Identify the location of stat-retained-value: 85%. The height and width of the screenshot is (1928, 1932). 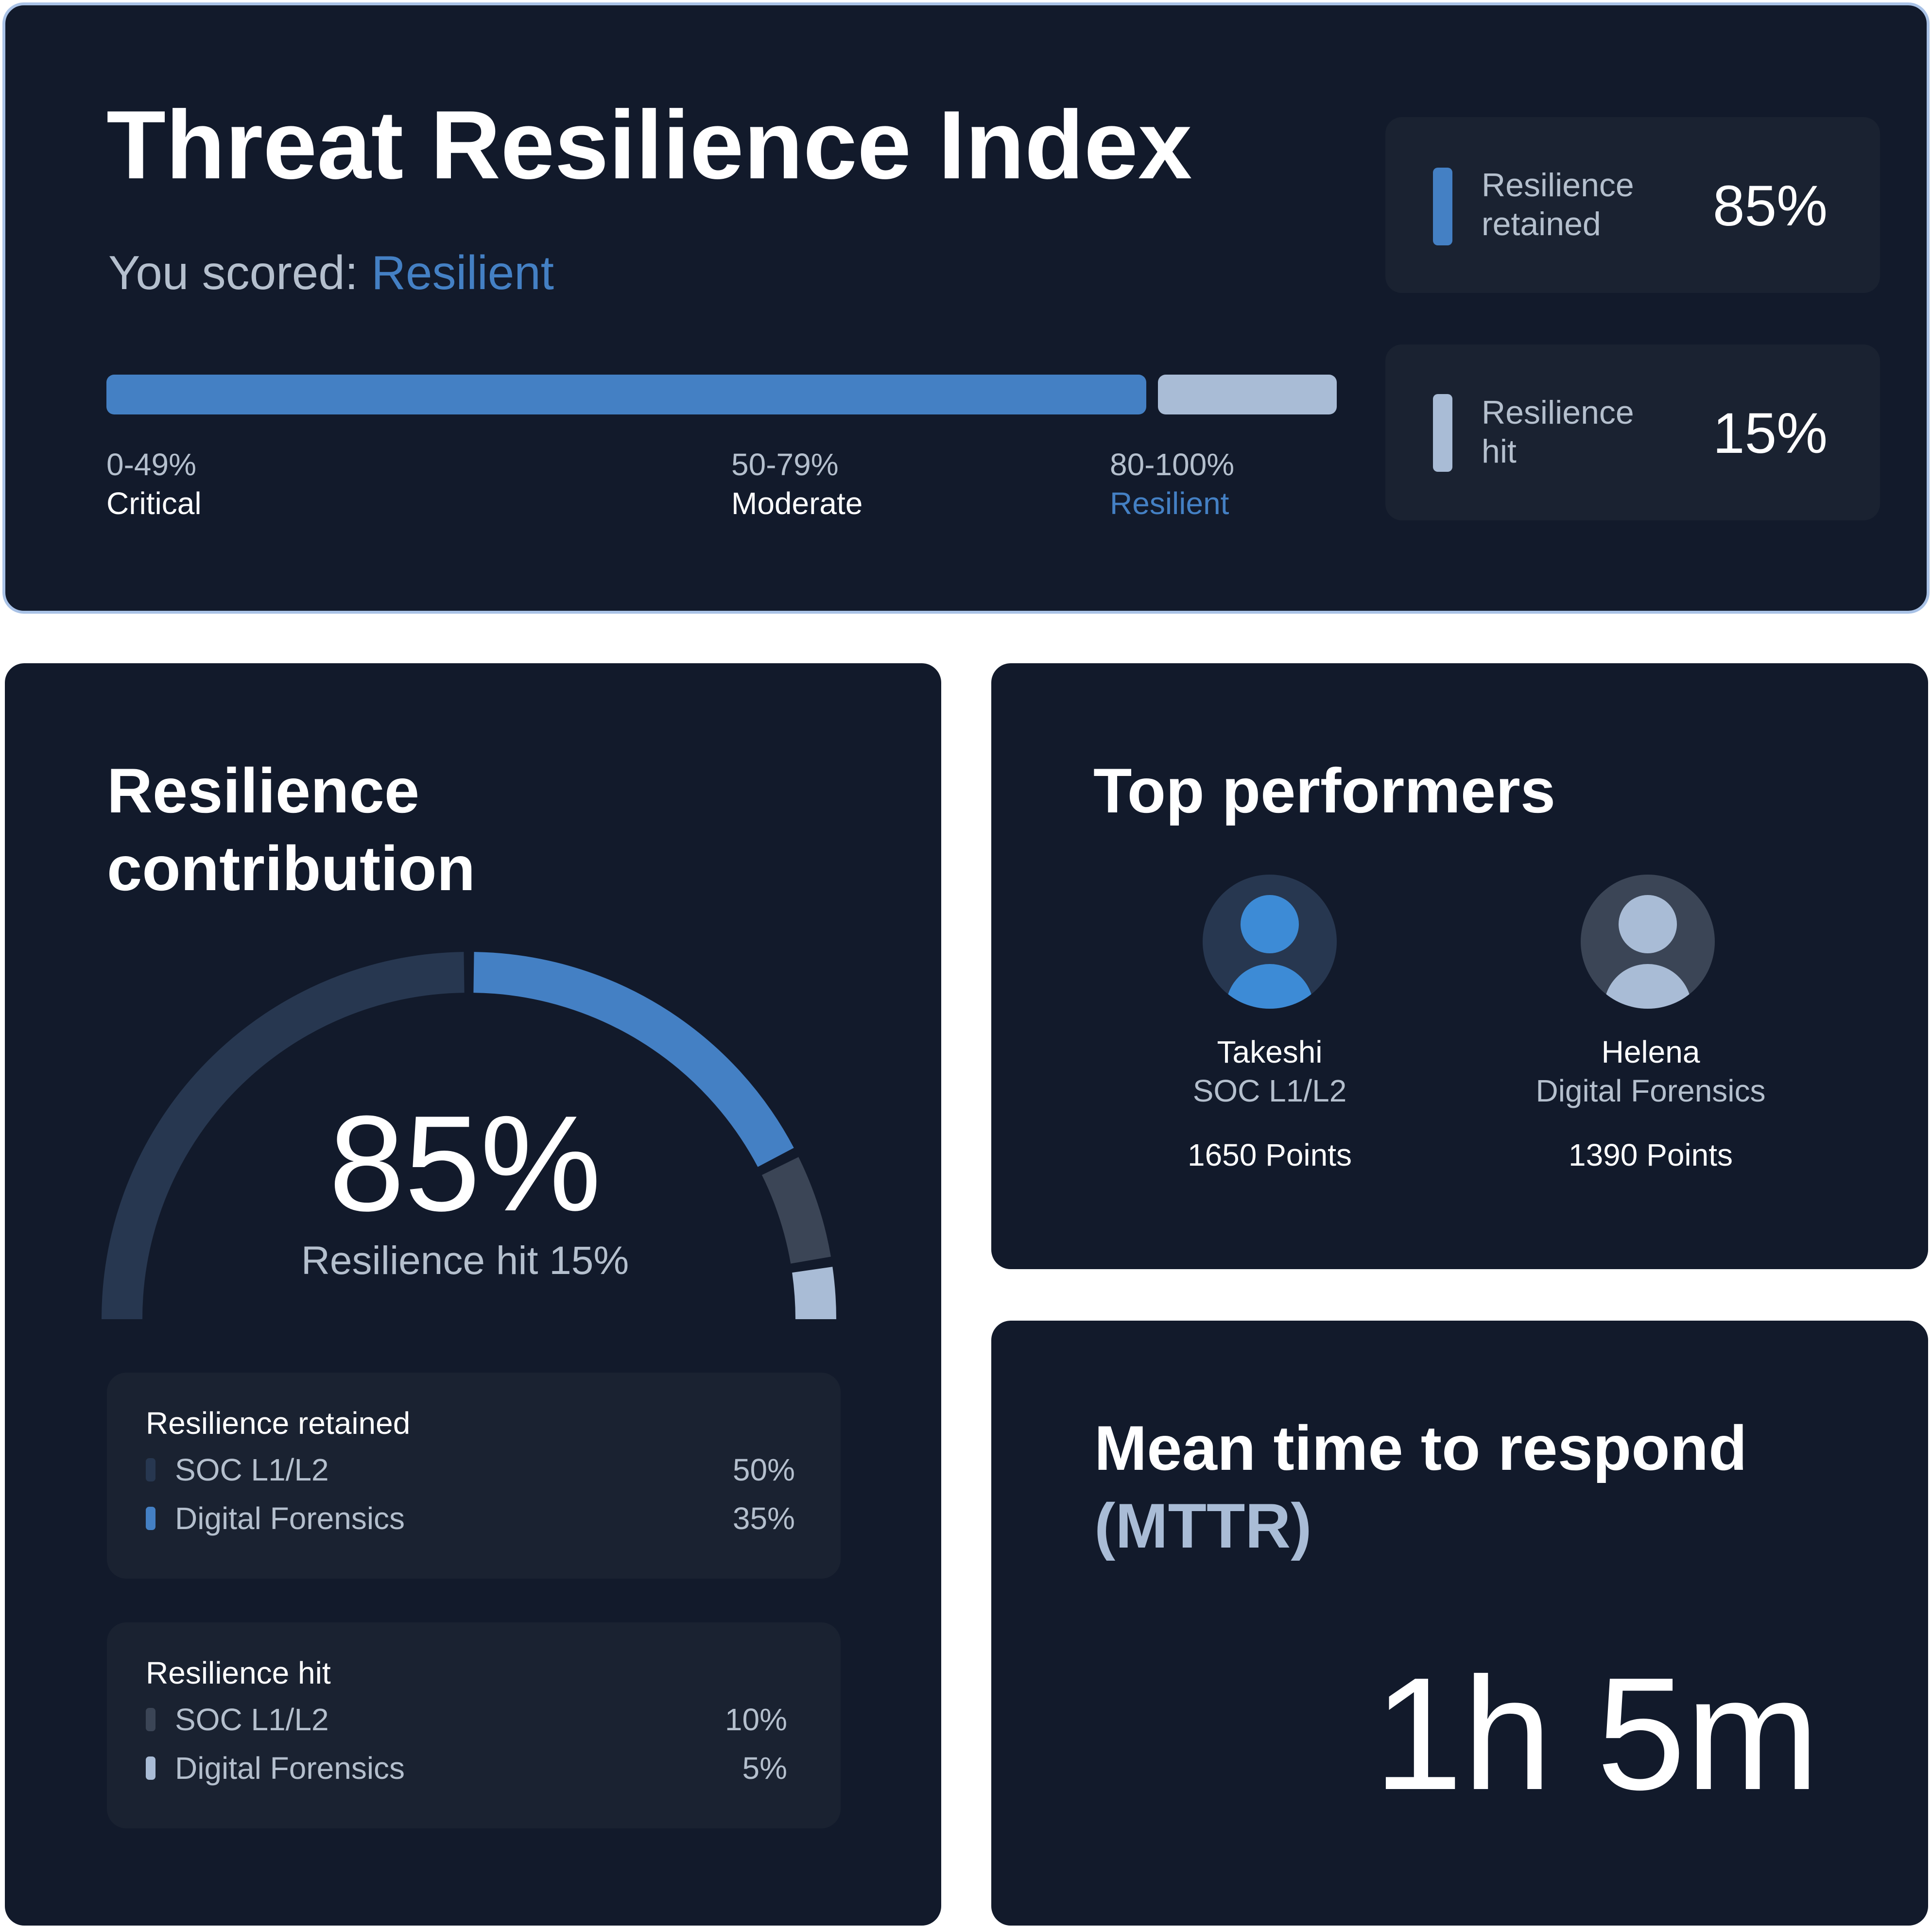
(1770, 206).